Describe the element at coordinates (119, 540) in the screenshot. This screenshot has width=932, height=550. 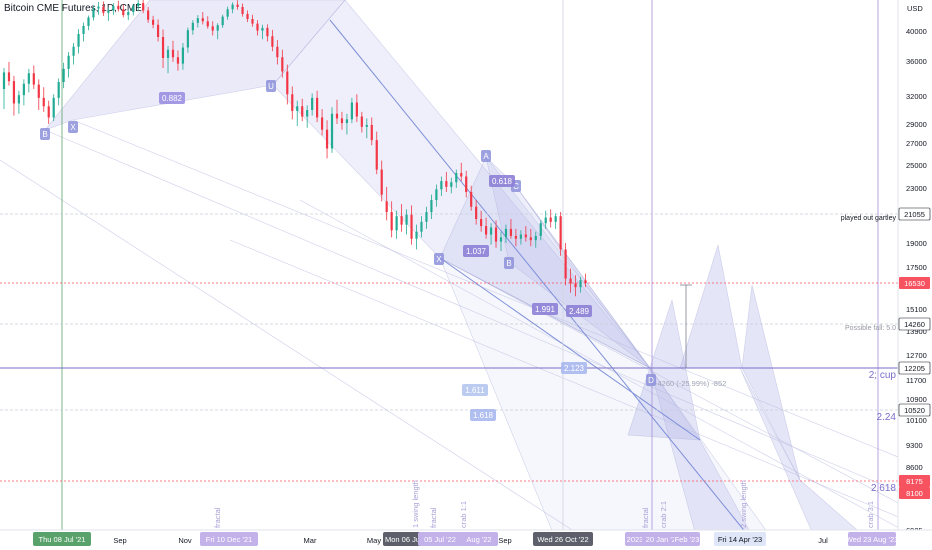
I see `time-tick-label: Sep` at that location.